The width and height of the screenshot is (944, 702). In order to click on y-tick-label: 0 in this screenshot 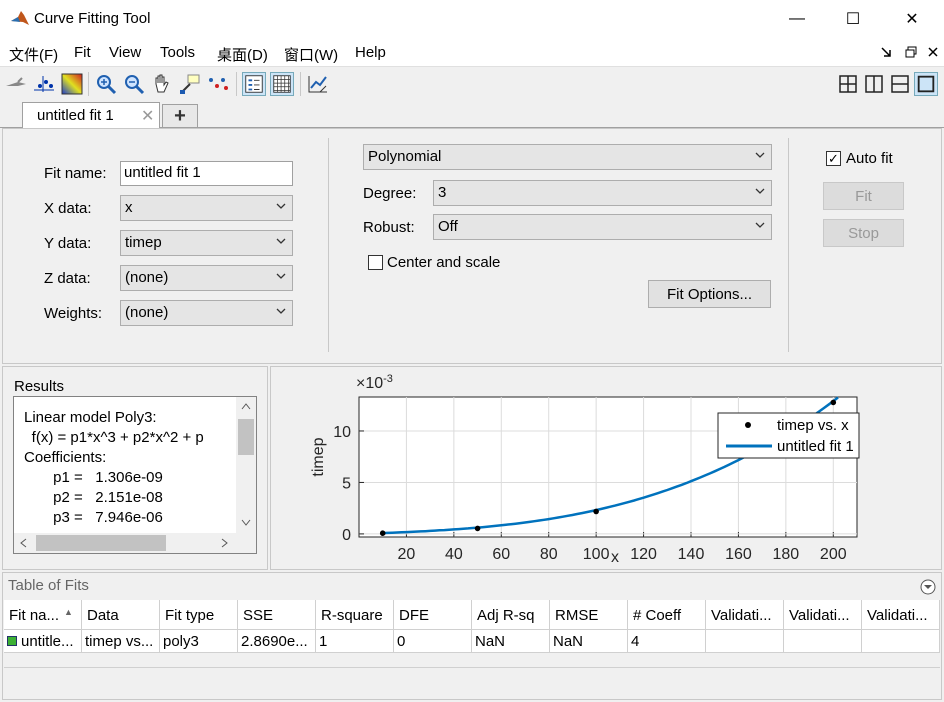, I will do `click(346, 535)`.